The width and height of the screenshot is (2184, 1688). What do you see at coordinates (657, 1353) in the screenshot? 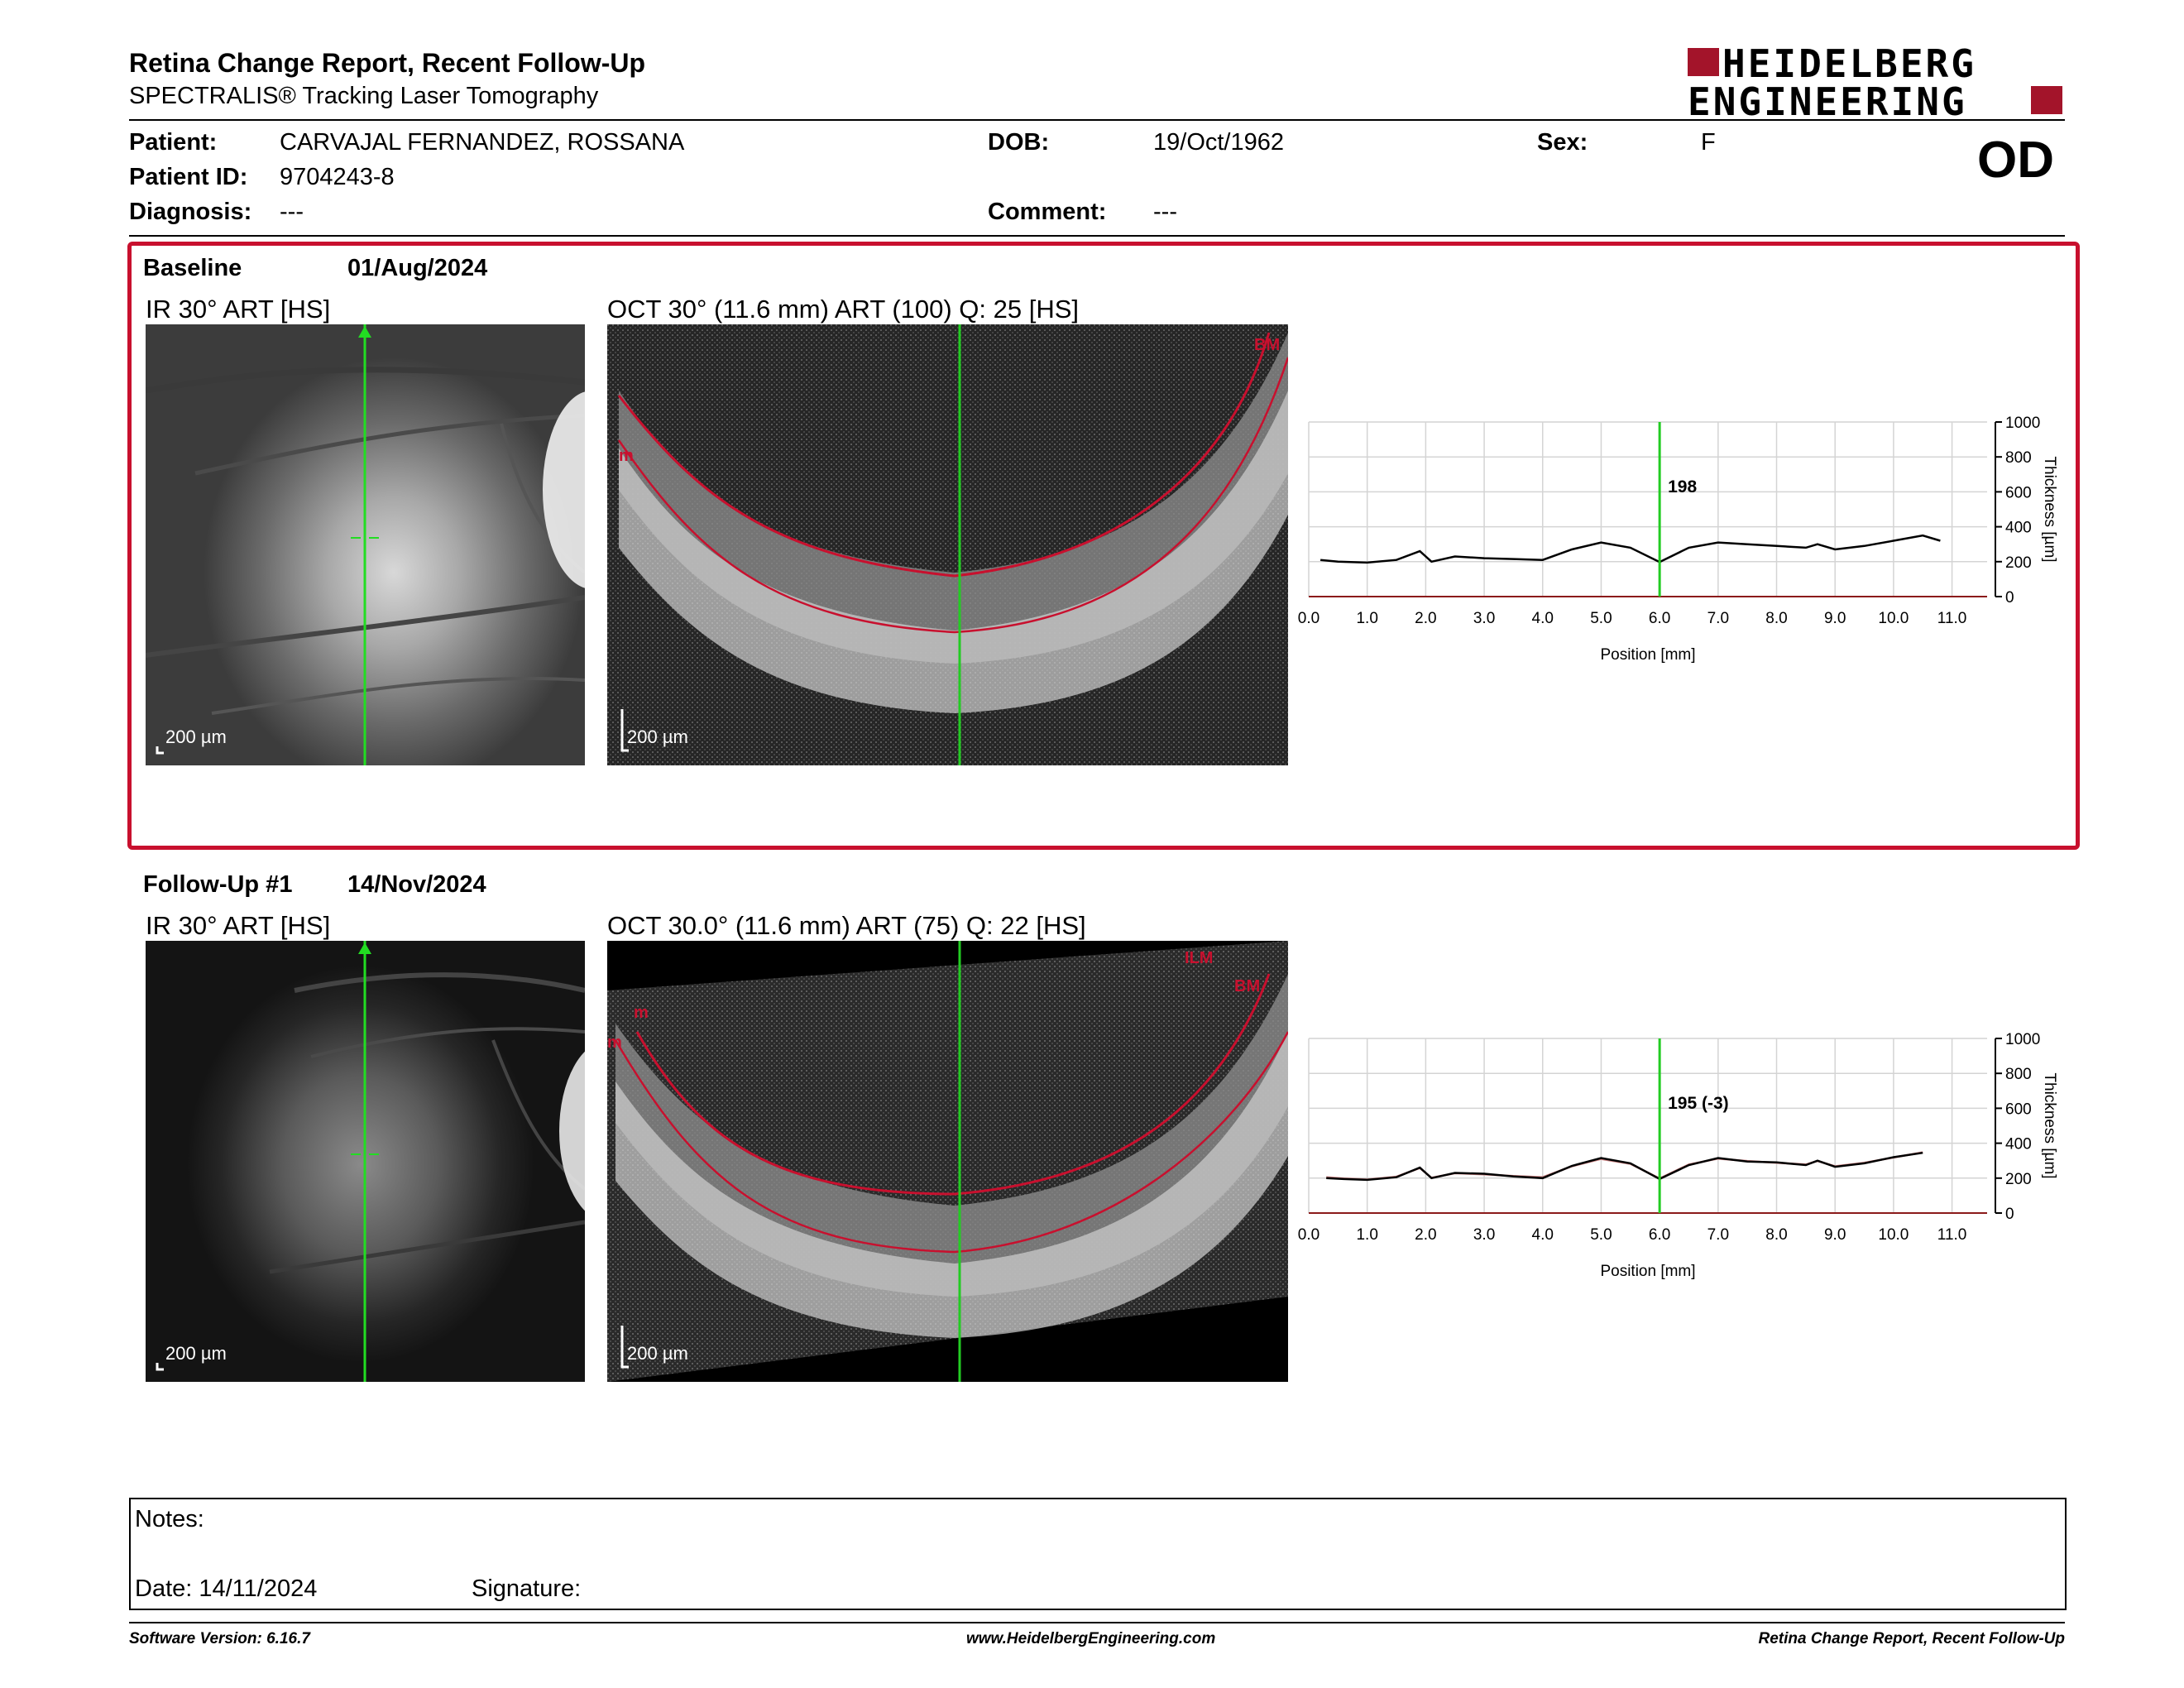
I see `followup-oct-scale: 200 µm` at bounding box center [657, 1353].